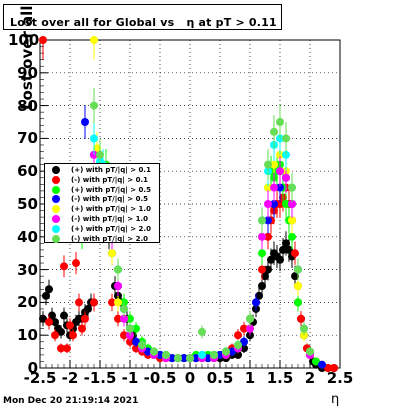  I want to click on y-tick-label: 100, so click(24, 40).